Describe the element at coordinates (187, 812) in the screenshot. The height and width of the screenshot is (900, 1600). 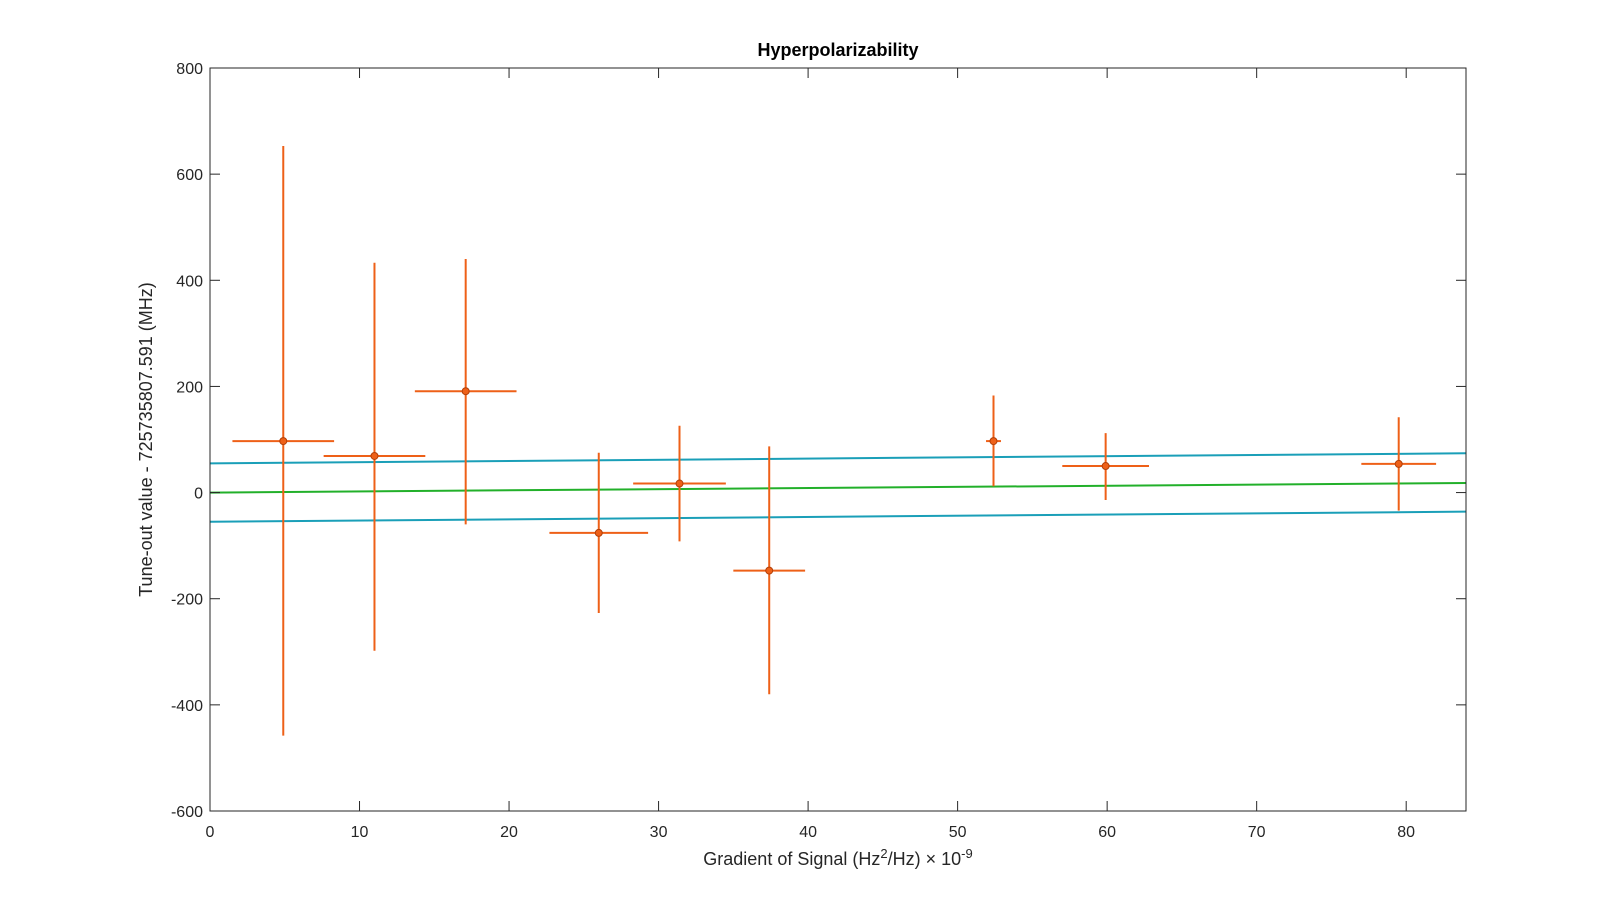
I see `y-tick-label: -600` at that location.